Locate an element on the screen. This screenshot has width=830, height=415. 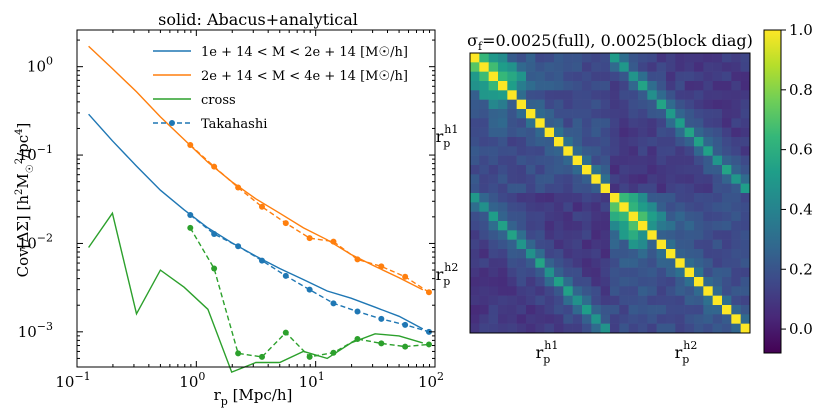
colorbar-tick-label: 0.0 is located at coordinates (801, 329).